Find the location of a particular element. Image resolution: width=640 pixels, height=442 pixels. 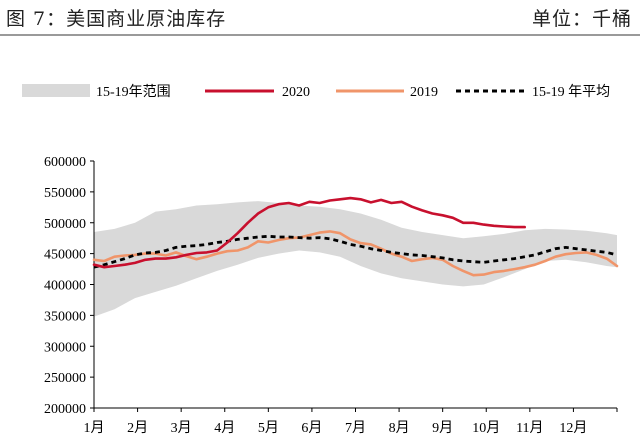

y-tick-label: 450000 is located at coordinates (65, 255).